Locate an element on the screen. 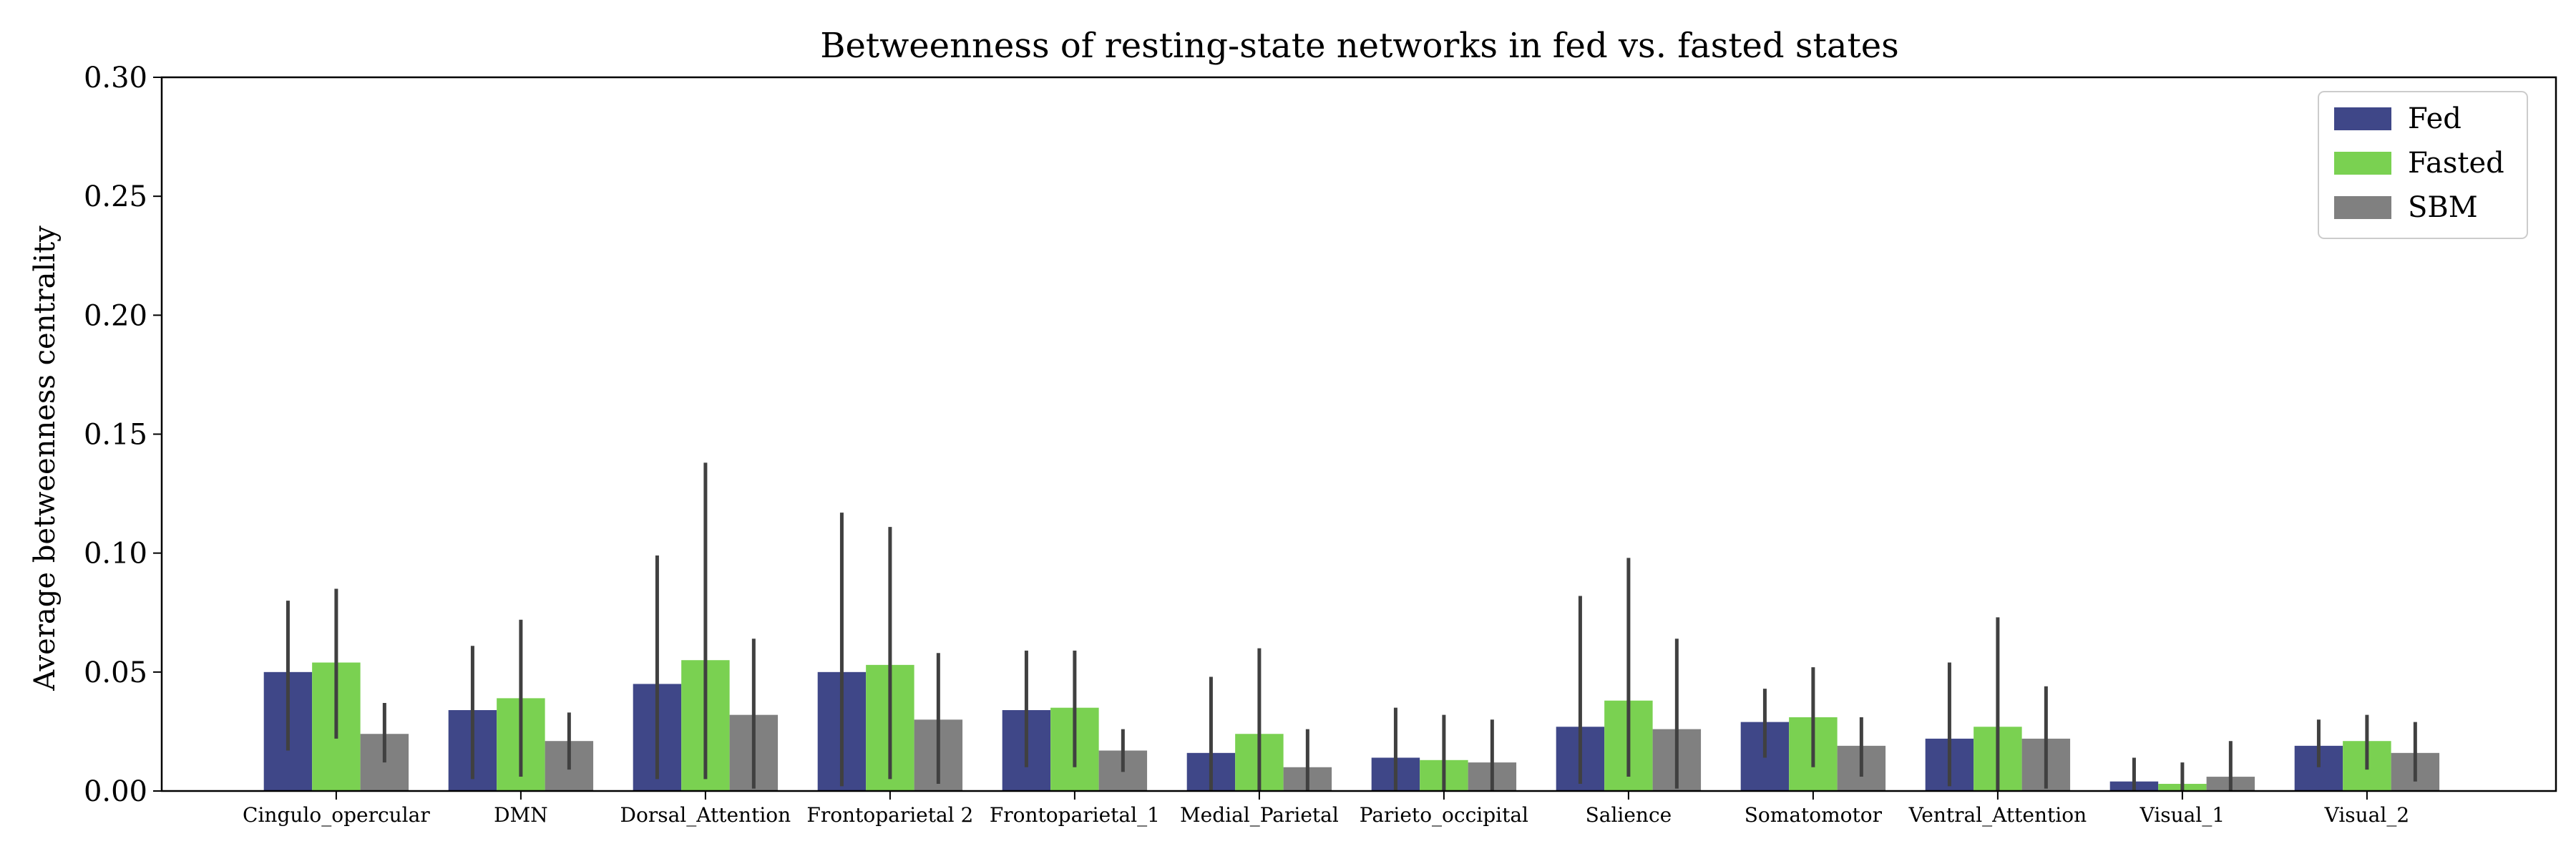 This screenshot has width=2576, height=859. legend-swatch-fasted is located at coordinates (2362, 163).